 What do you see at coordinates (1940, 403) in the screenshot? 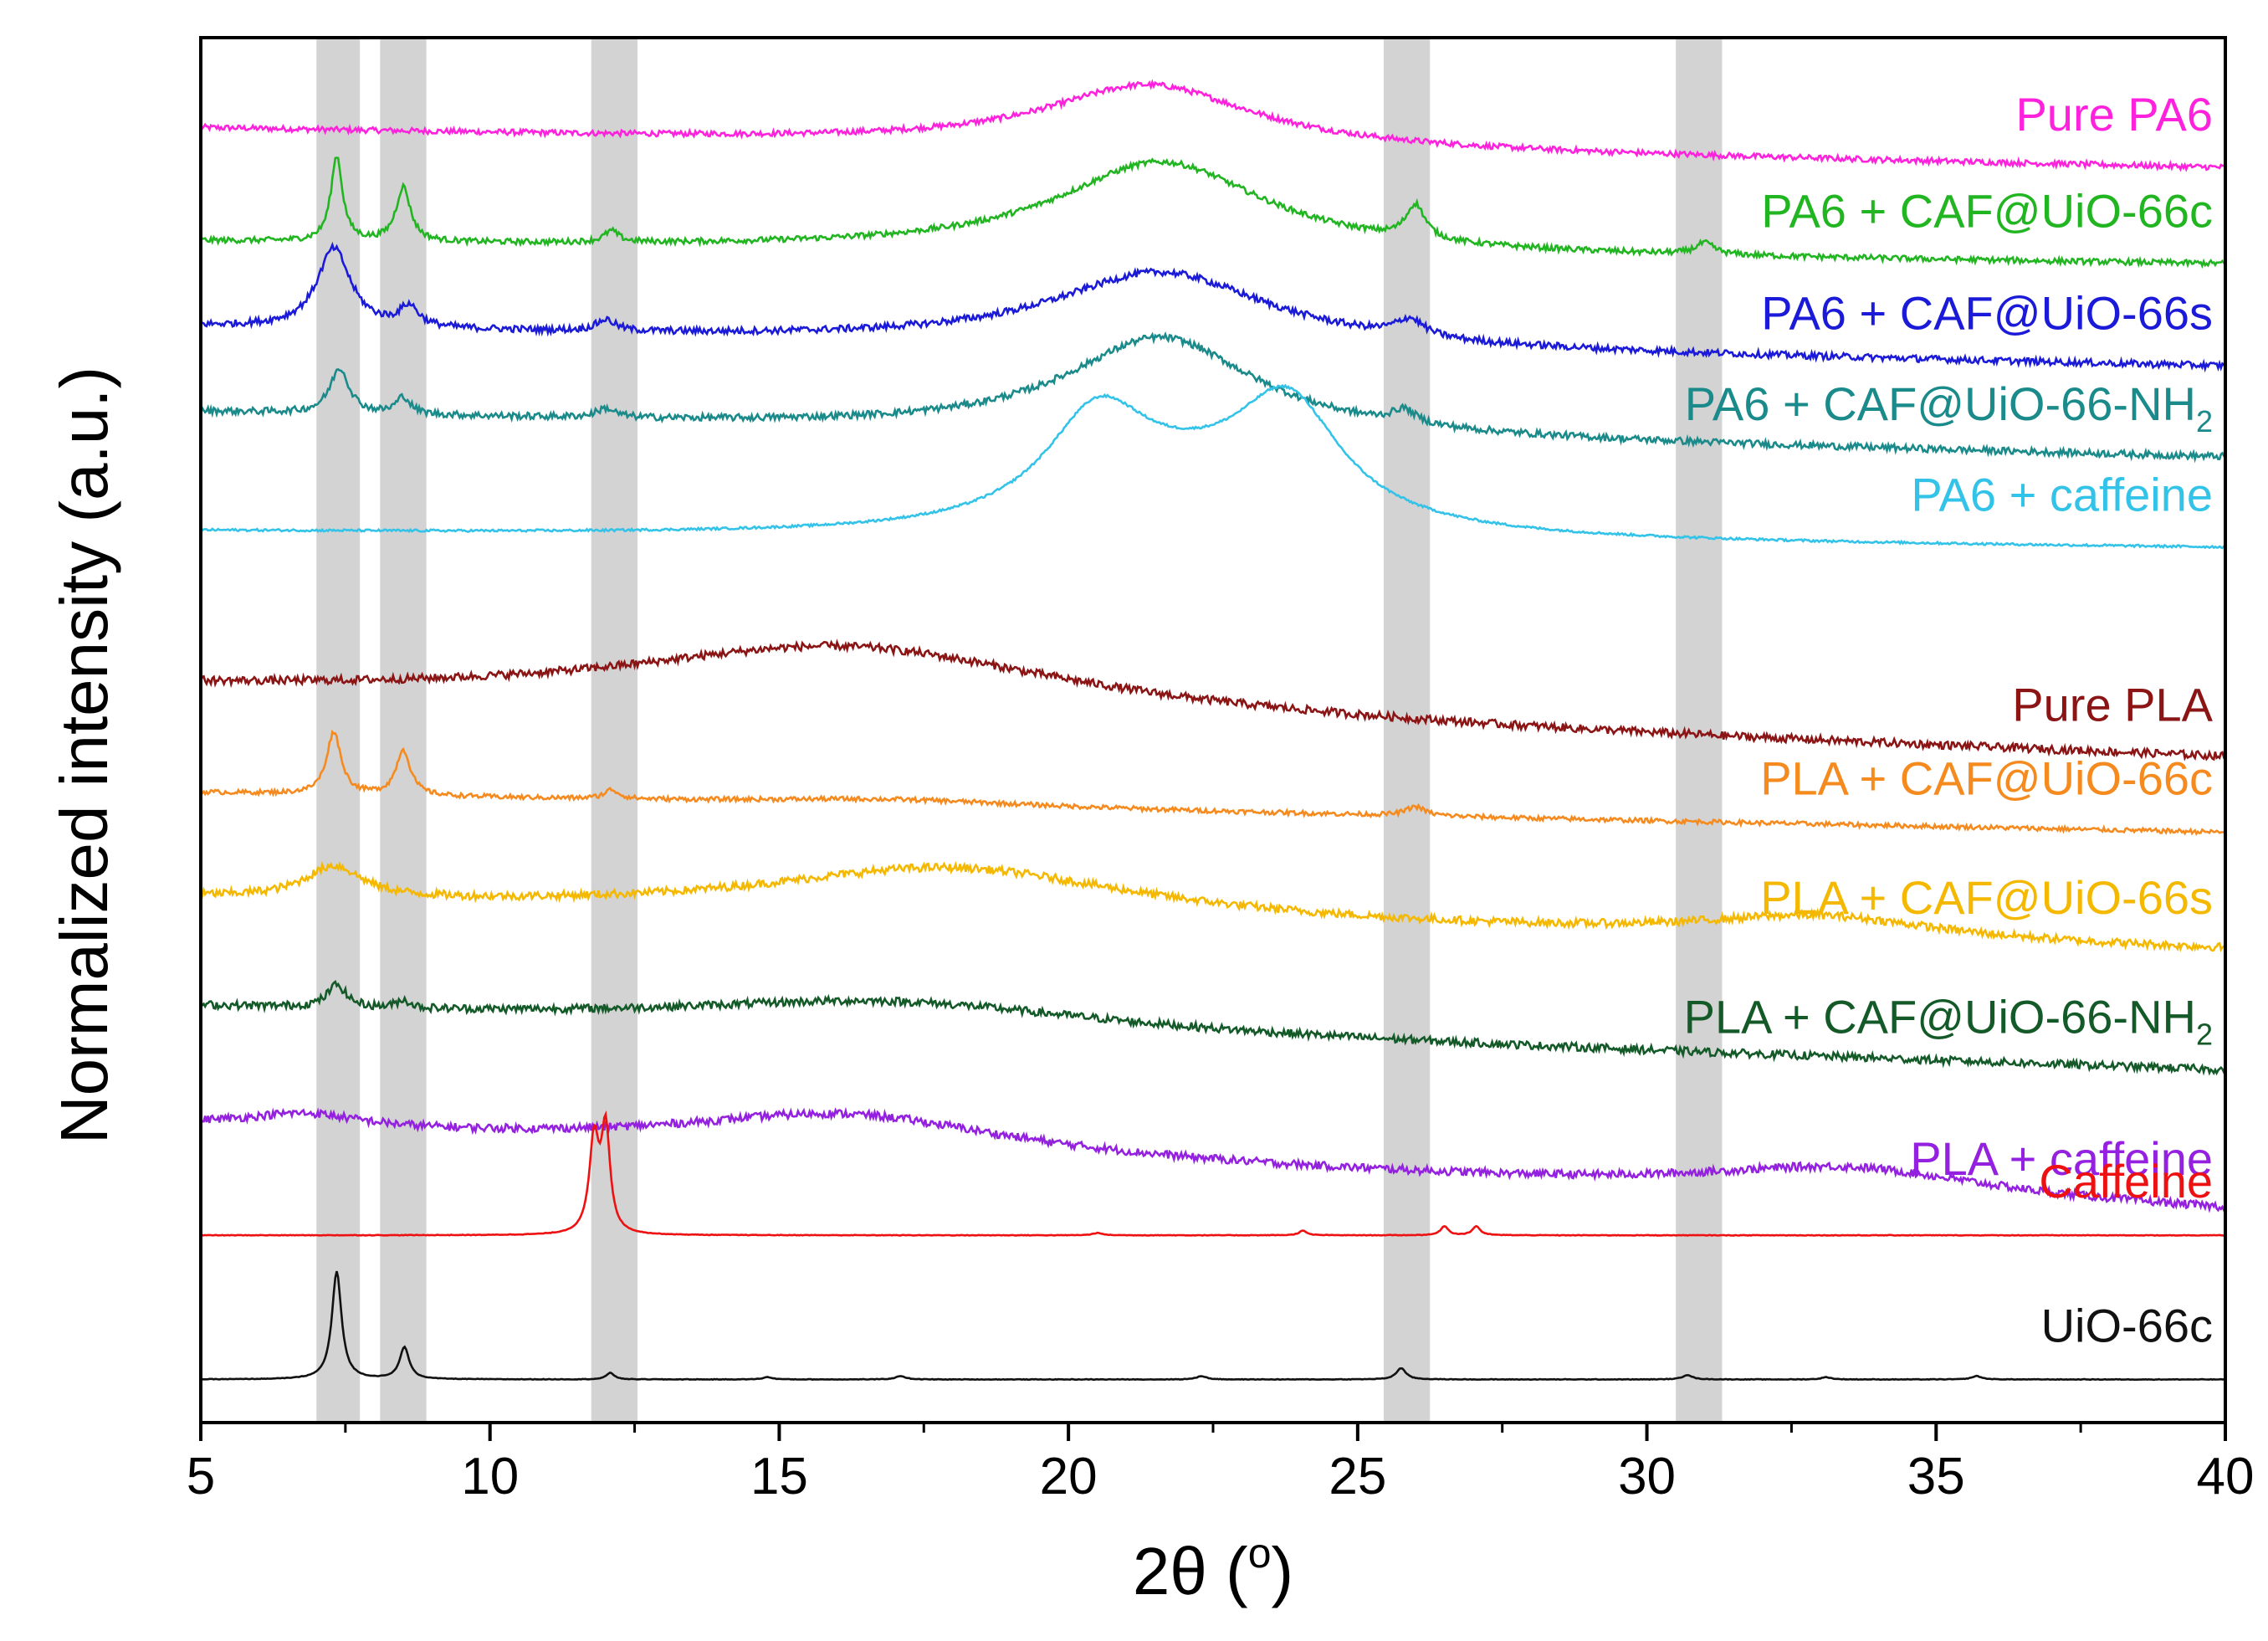
I see `series-label-text: PA6 + CAF@UiO-66-NH` at bounding box center [1940, 403].